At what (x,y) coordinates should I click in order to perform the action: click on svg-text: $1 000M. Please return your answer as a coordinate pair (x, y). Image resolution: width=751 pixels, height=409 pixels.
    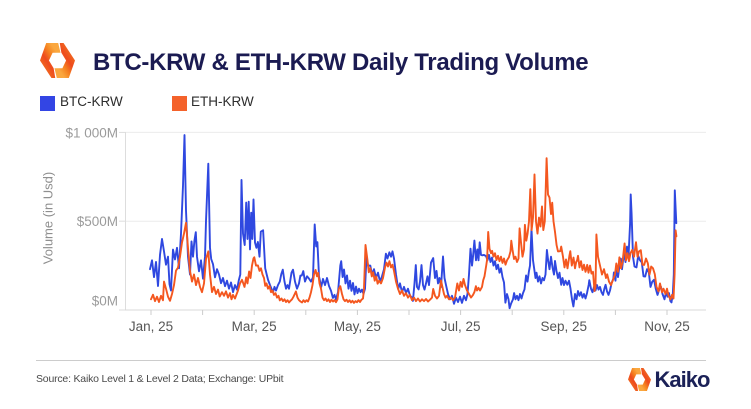
    Looking at the image, I should click on (91, 132).